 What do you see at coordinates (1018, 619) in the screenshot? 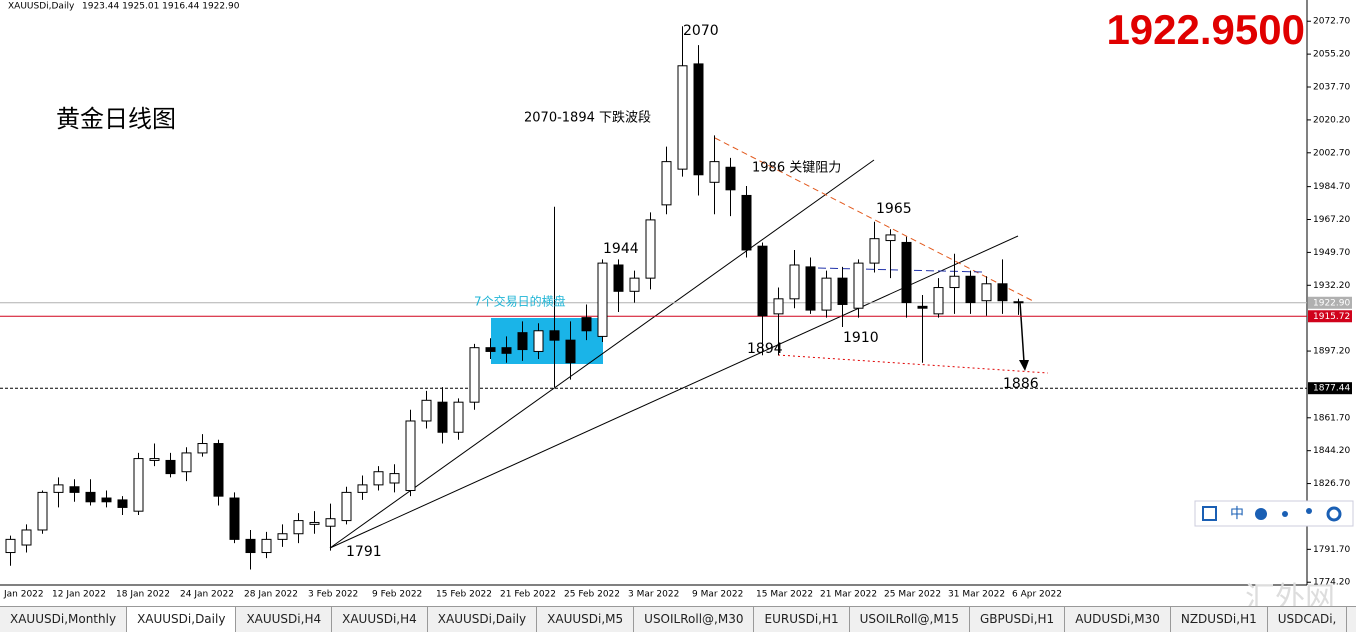
I see `tab: GBPUSDi,H1` at bounding box center [1018, 619].